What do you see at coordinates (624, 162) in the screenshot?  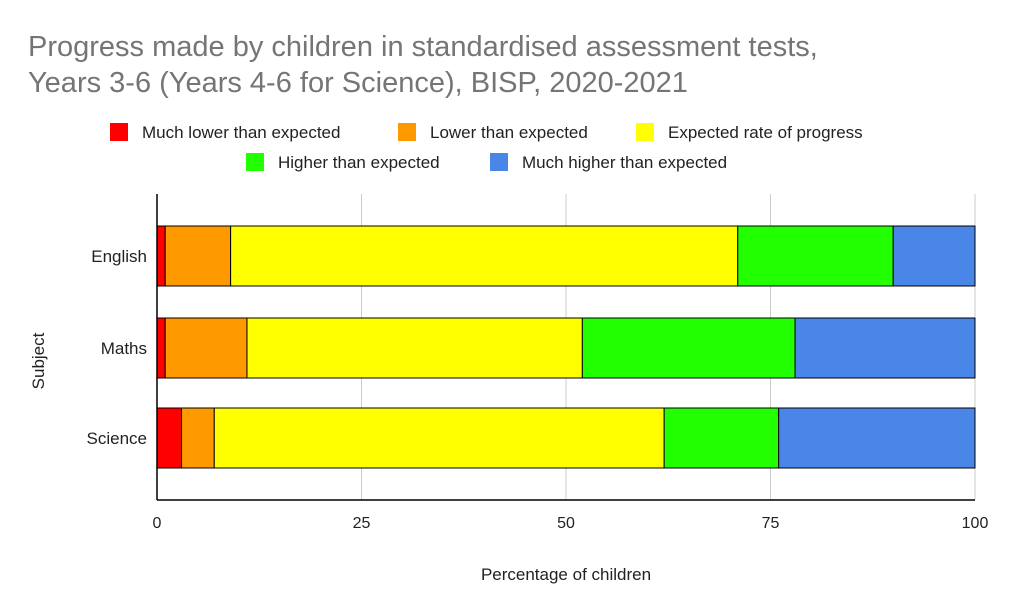 I see `legend-label-much-higher-than-expected: Much higher than expected` at bounding box center [624, 162].